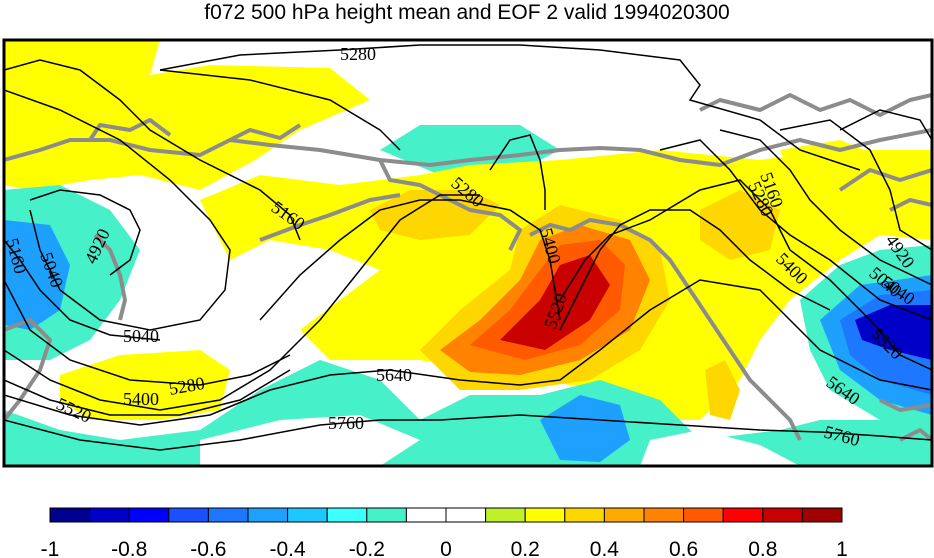 The height and width of the screenshot is (558, 934). I want to click on colorbar-tick-label: 1, so click(842, 548).